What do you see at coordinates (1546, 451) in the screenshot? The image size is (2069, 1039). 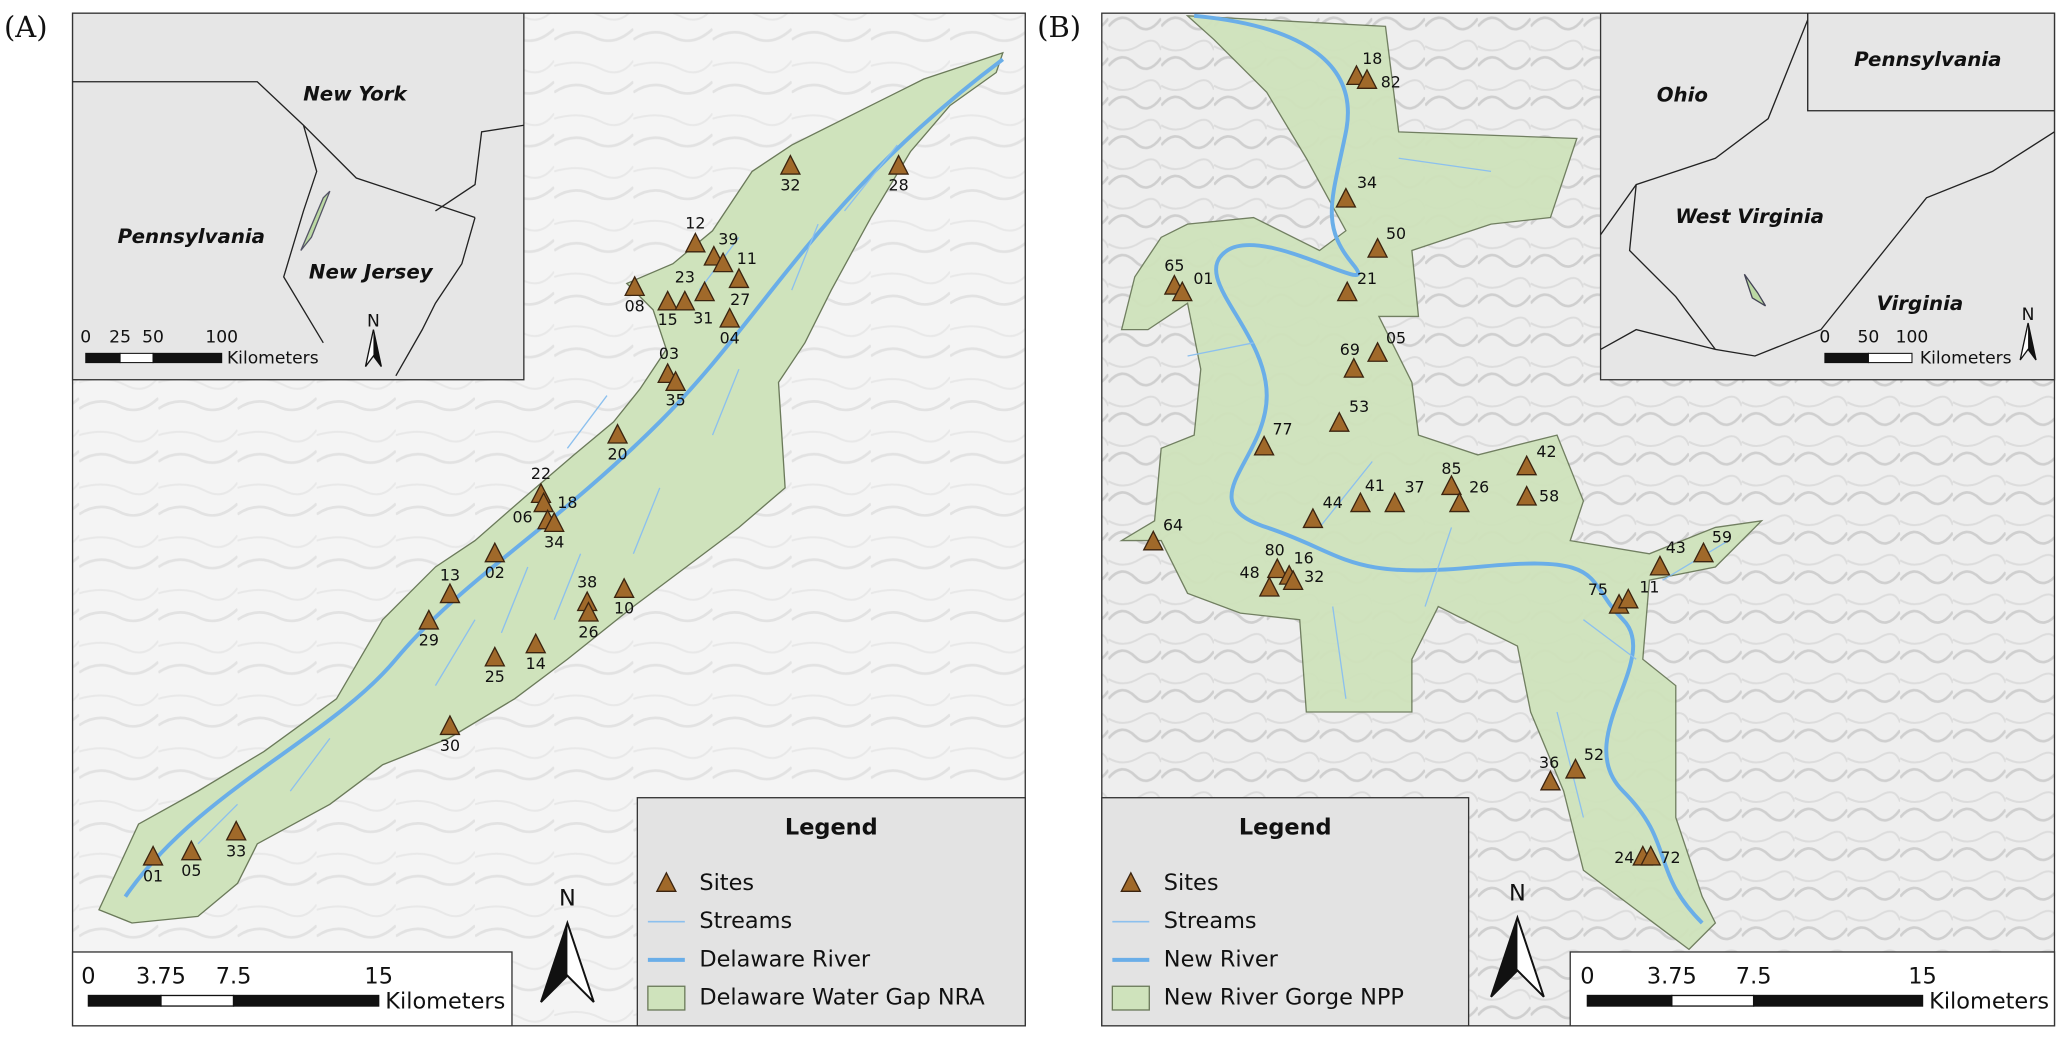 I see `site-label: 42` at bounding box center [1546, 451].